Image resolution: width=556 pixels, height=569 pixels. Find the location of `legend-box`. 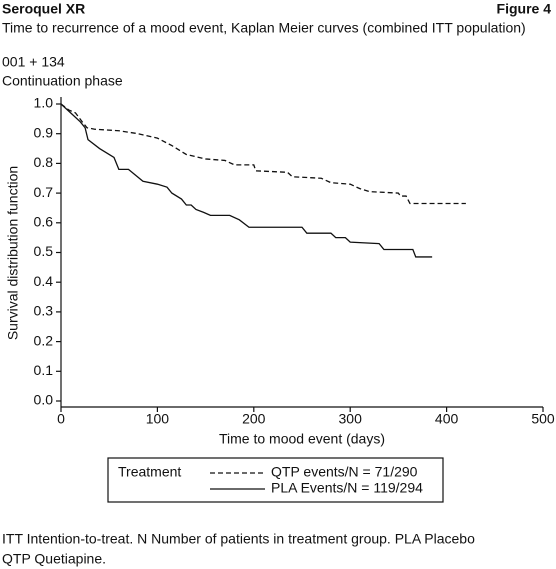

legend-box is located at coordinates (275, 480).